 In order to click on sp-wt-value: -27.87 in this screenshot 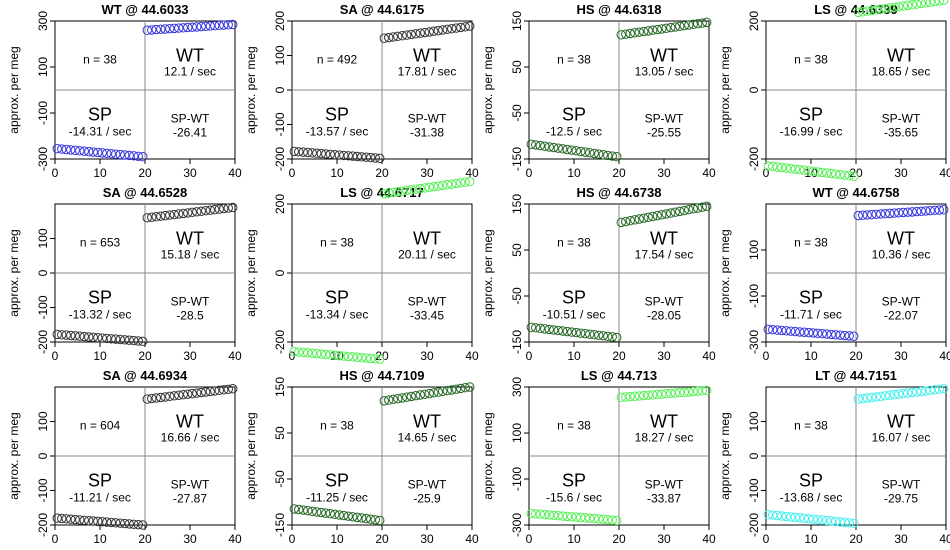, I will do `click(190, 499)`.